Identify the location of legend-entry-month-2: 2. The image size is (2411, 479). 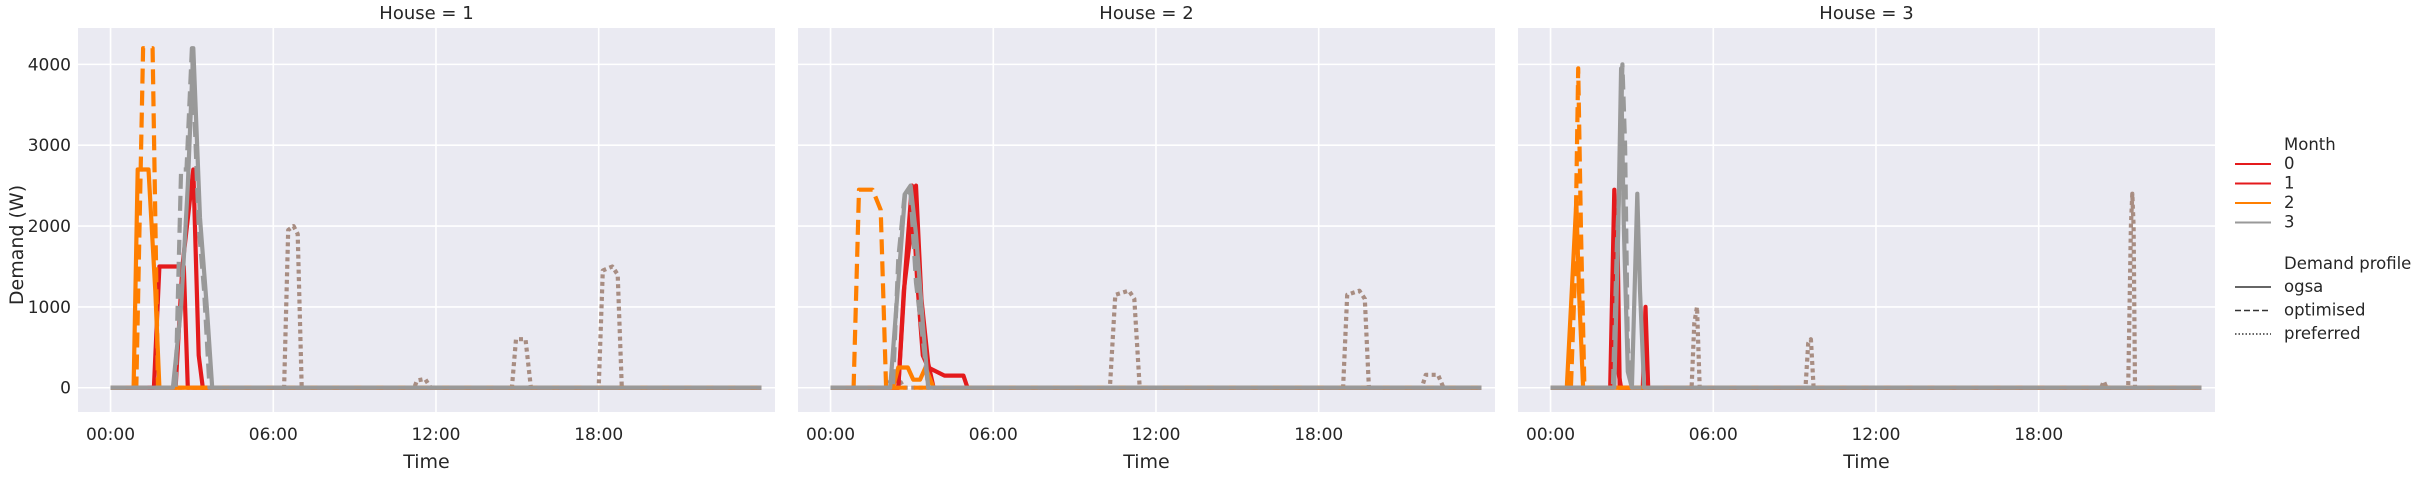
(2265, 202).